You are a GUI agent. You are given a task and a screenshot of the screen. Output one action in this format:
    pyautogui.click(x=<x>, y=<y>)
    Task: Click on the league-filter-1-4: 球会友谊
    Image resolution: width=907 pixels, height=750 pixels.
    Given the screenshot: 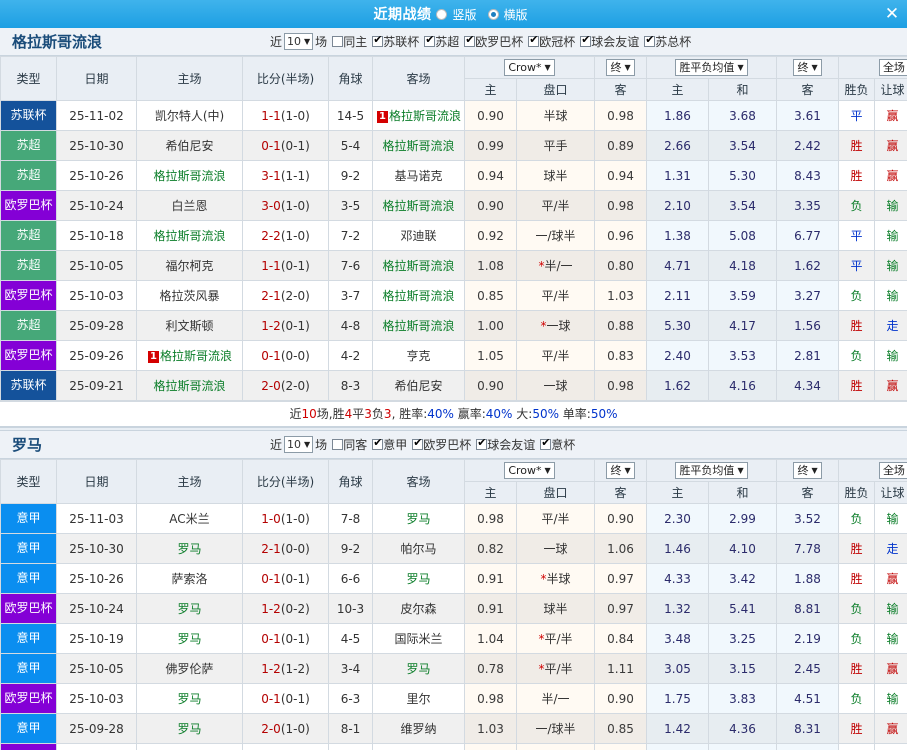 What is the action you would take?
    pyautogui.click(x=608, y=41)
    